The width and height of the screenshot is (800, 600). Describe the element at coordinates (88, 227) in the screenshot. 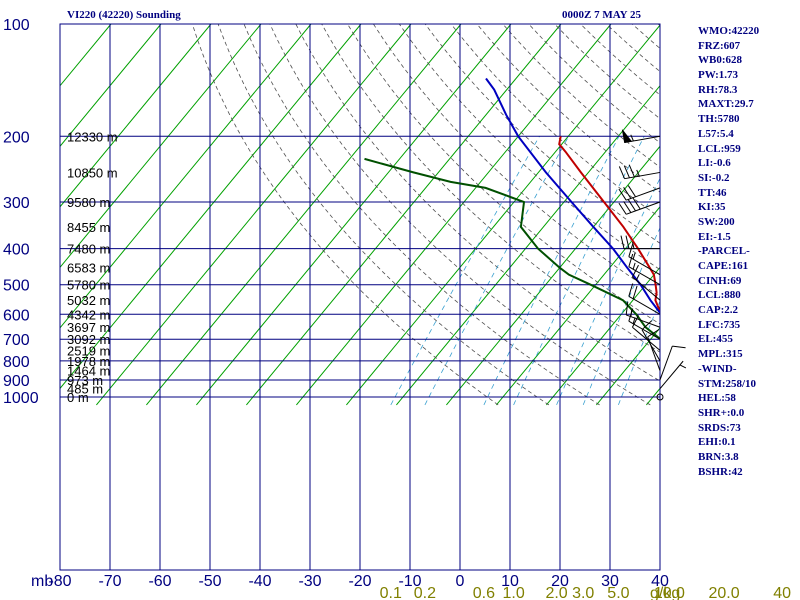

I see `height-label: 8455 m` at that location.